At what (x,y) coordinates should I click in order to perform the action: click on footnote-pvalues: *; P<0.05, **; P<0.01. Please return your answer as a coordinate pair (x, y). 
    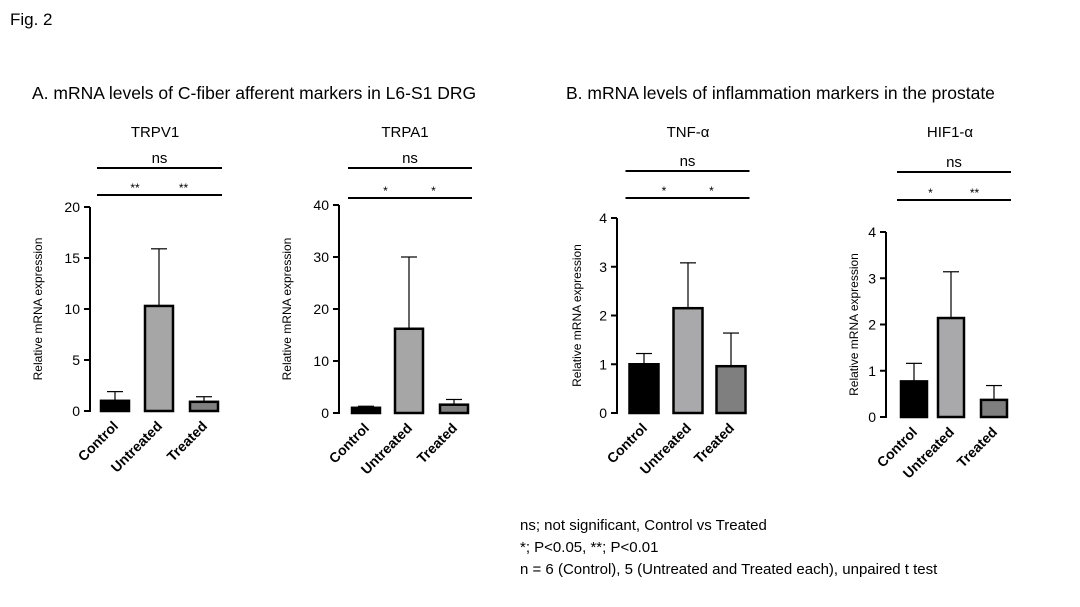
    Looking at the image, I should click on (589, 547).